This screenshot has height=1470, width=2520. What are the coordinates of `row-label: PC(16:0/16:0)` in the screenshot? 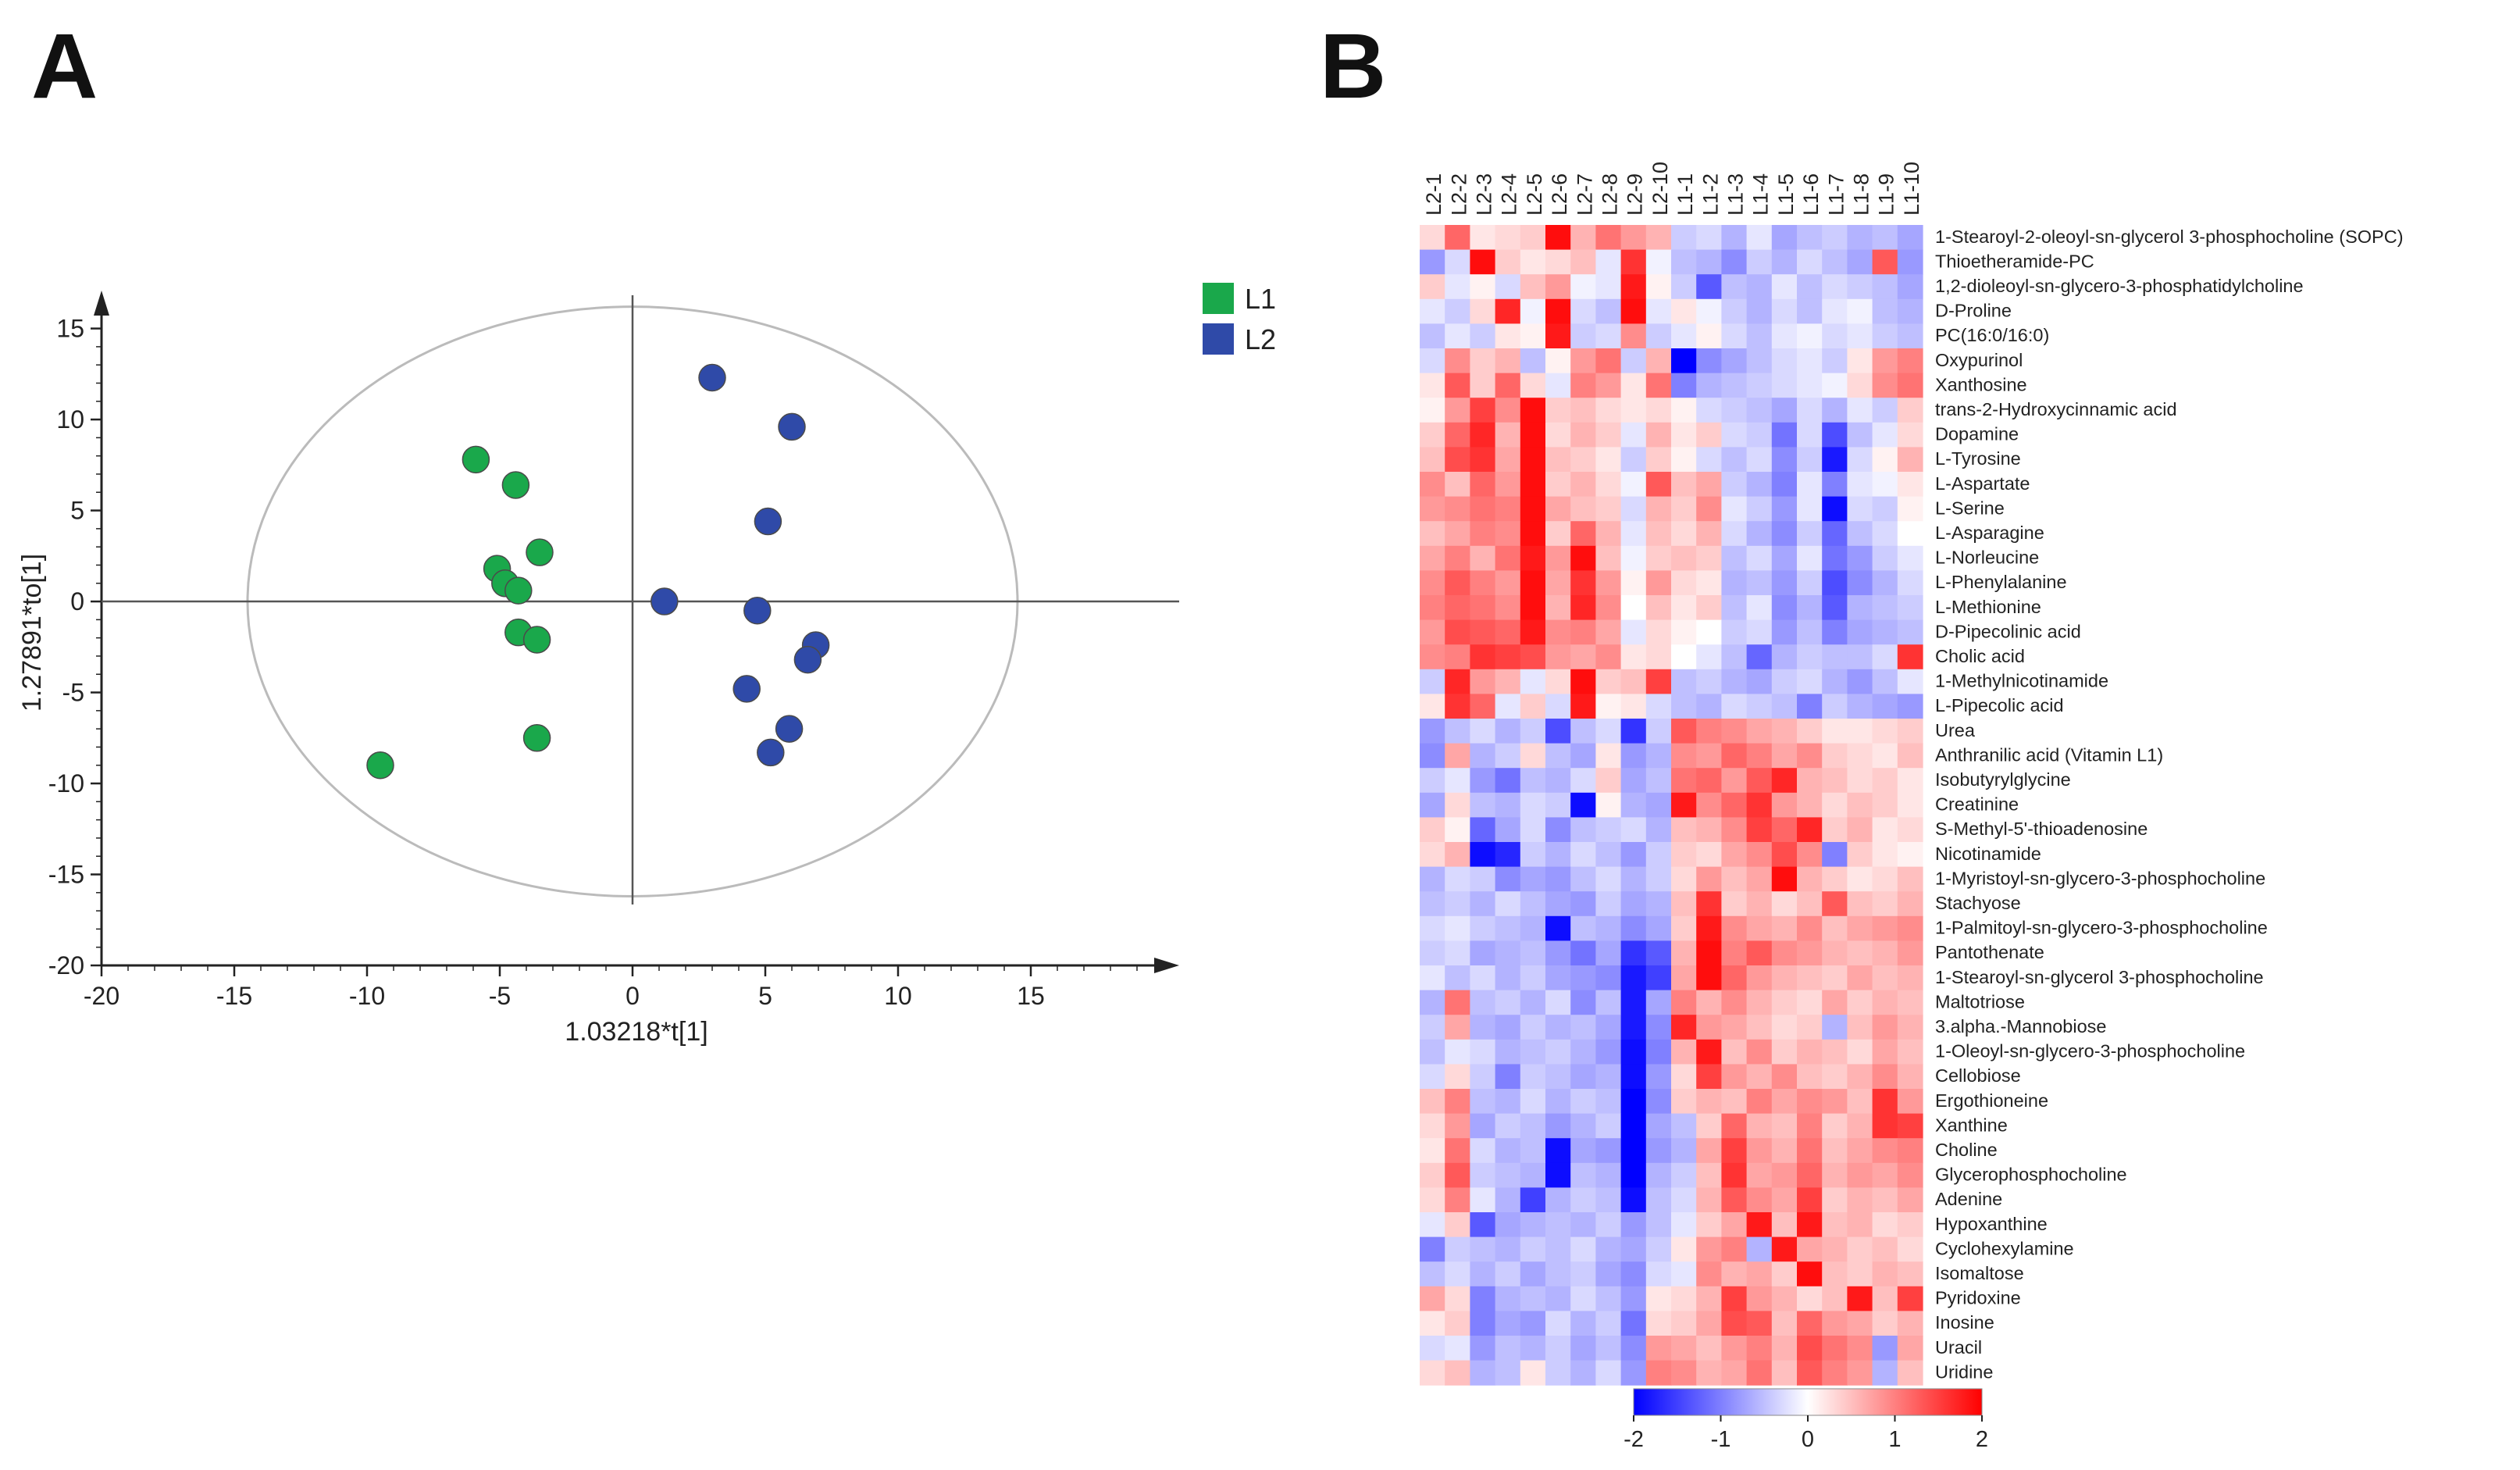 It's located at (1992, 335).